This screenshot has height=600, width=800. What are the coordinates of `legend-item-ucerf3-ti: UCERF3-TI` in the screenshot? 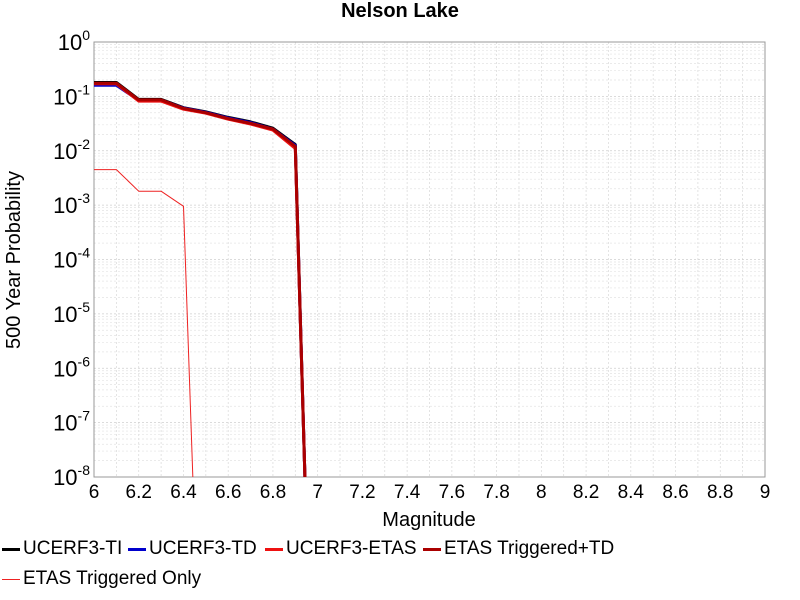 It's located at (62, 549).